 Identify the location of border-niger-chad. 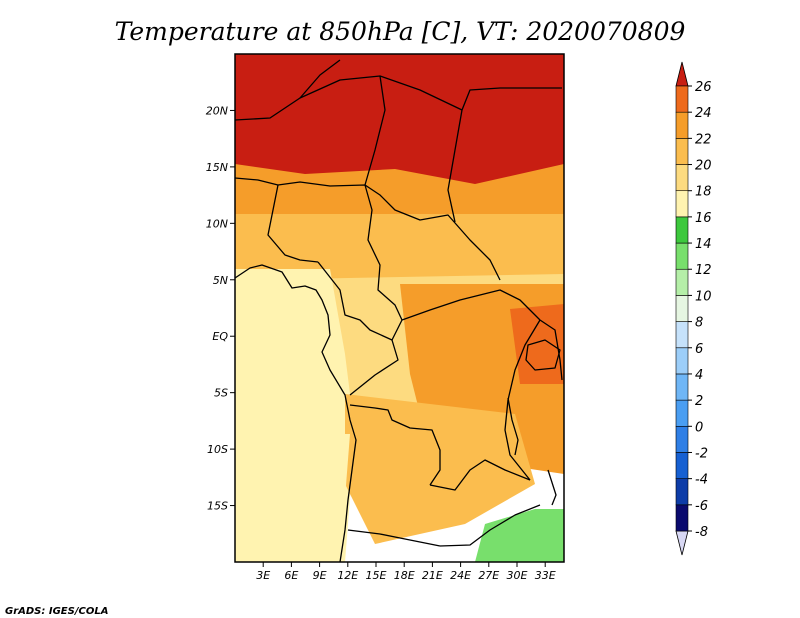
(375, 130).